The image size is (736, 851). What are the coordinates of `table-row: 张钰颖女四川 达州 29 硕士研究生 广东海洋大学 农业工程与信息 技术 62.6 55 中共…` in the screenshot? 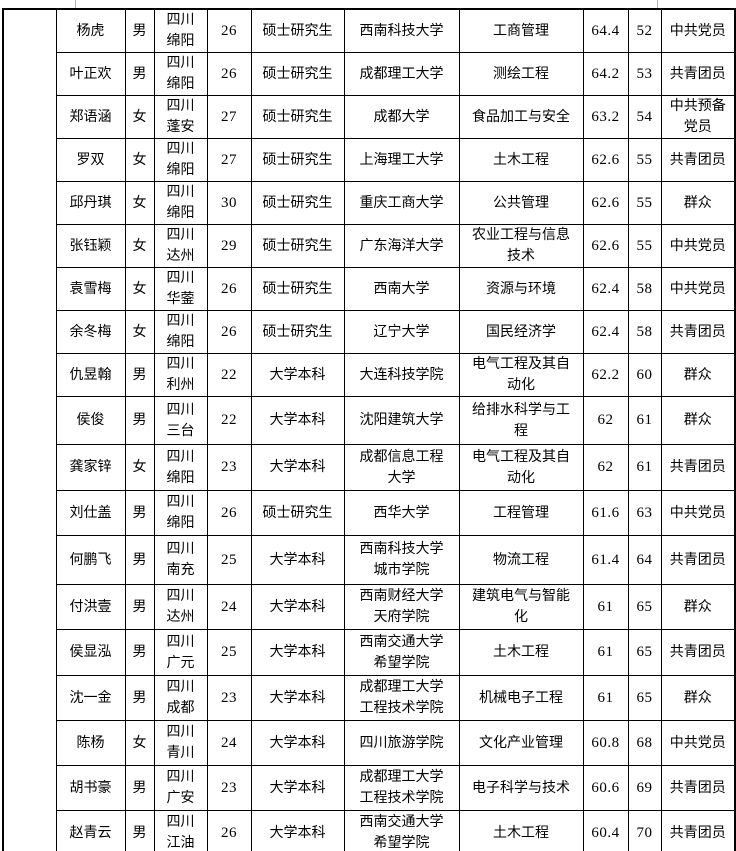 It's located at (369, 246).